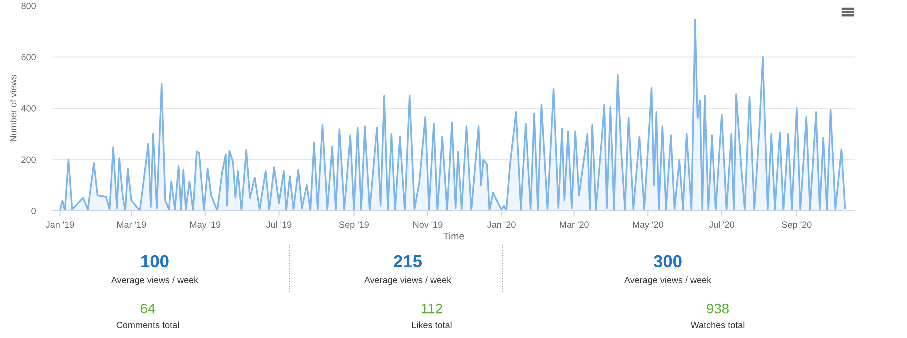  I want to click on x-tick-label: Jan '20, so click(502, 225).